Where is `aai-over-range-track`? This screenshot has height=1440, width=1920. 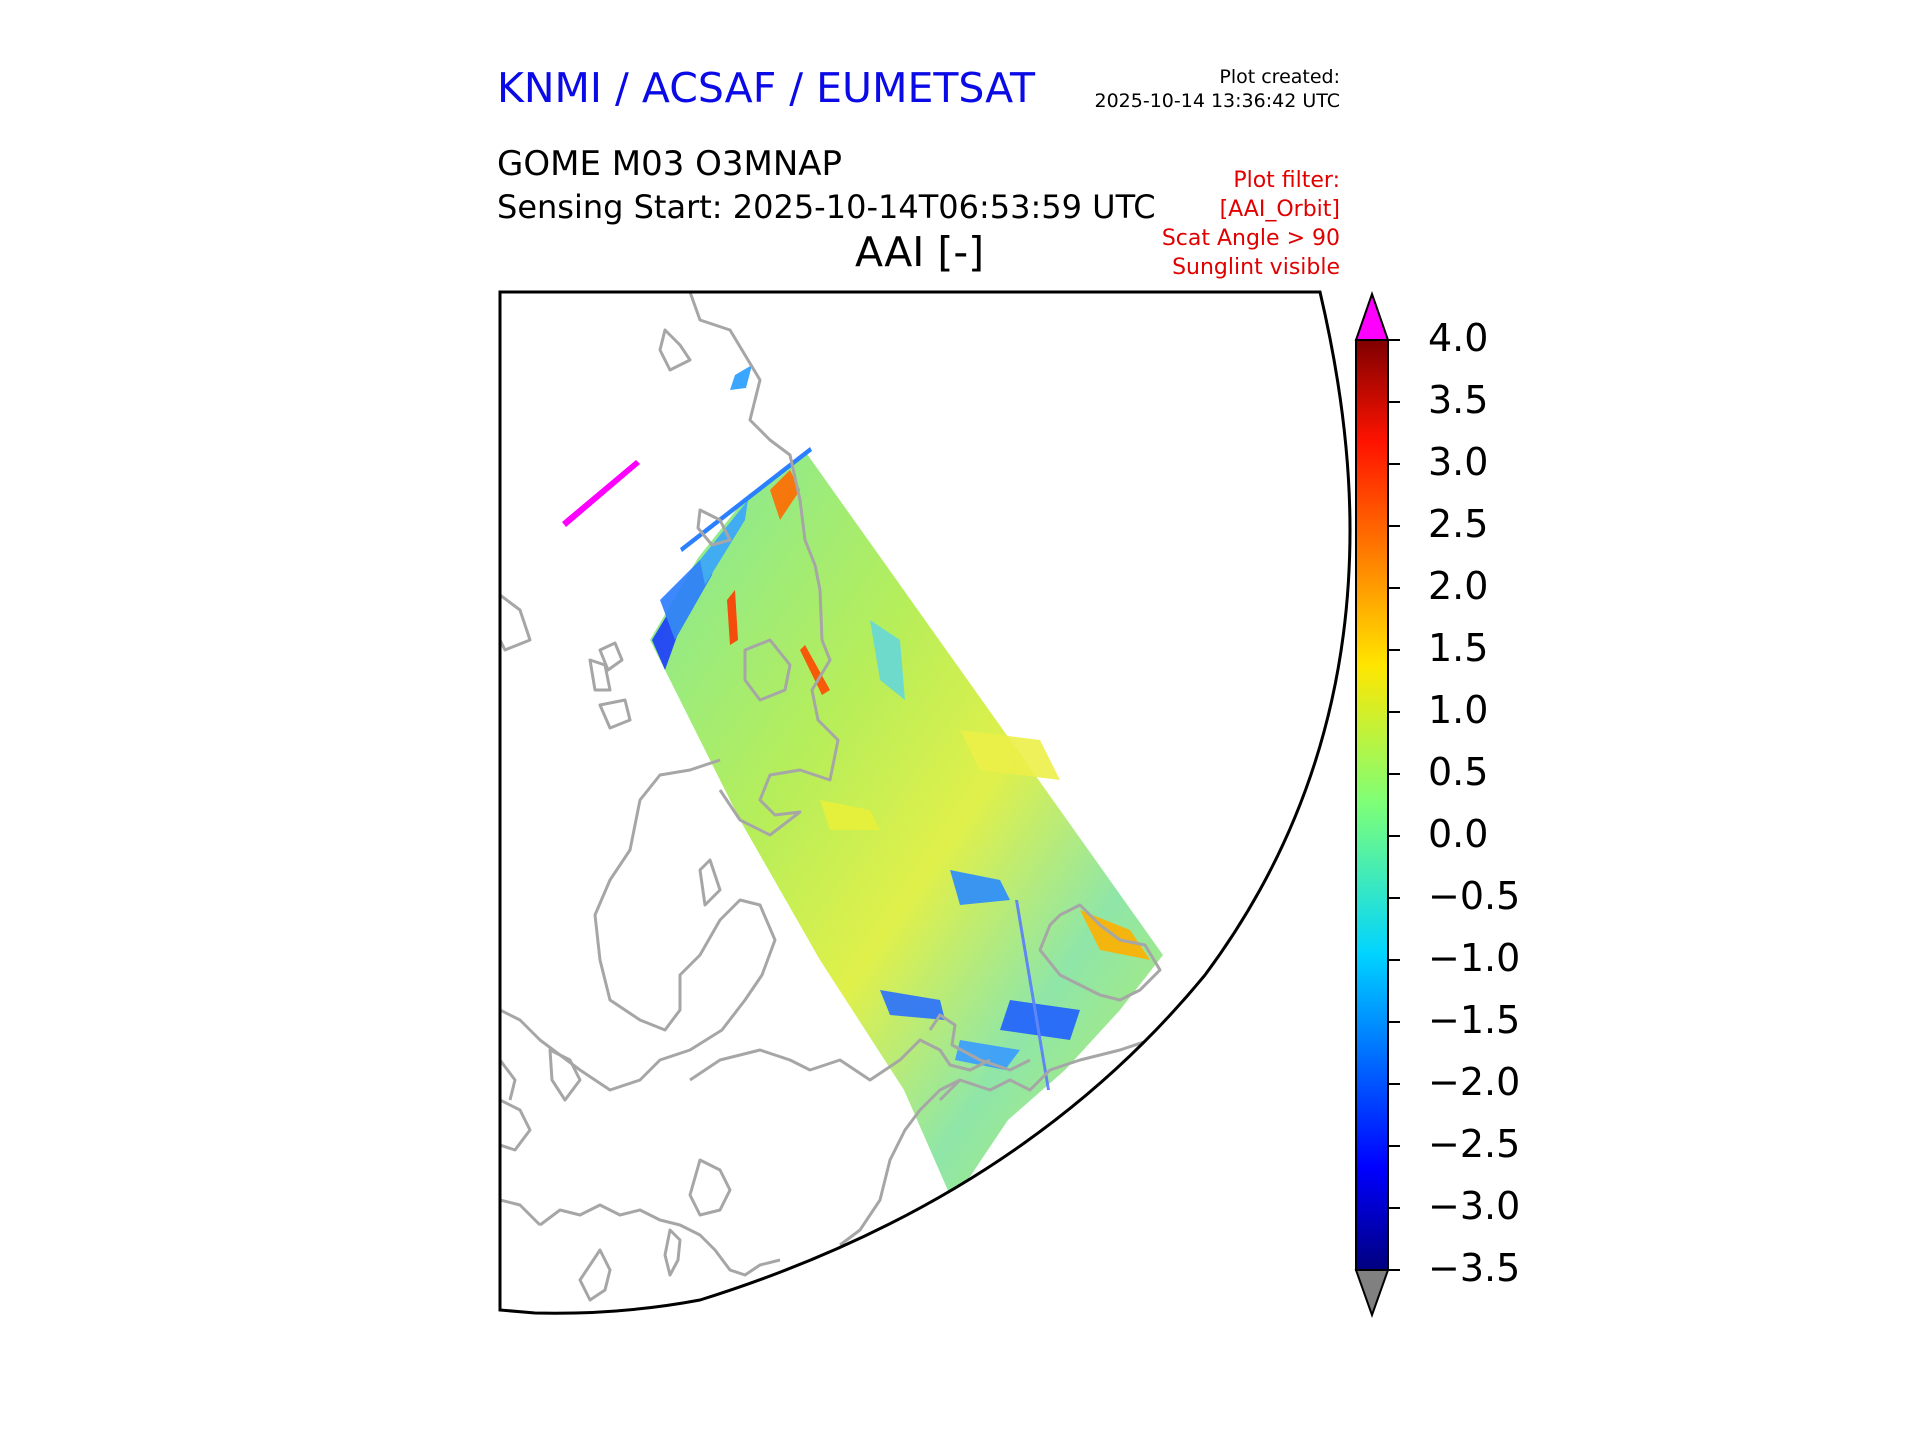 aai-over-range-track is located at coordinates (601, 493).